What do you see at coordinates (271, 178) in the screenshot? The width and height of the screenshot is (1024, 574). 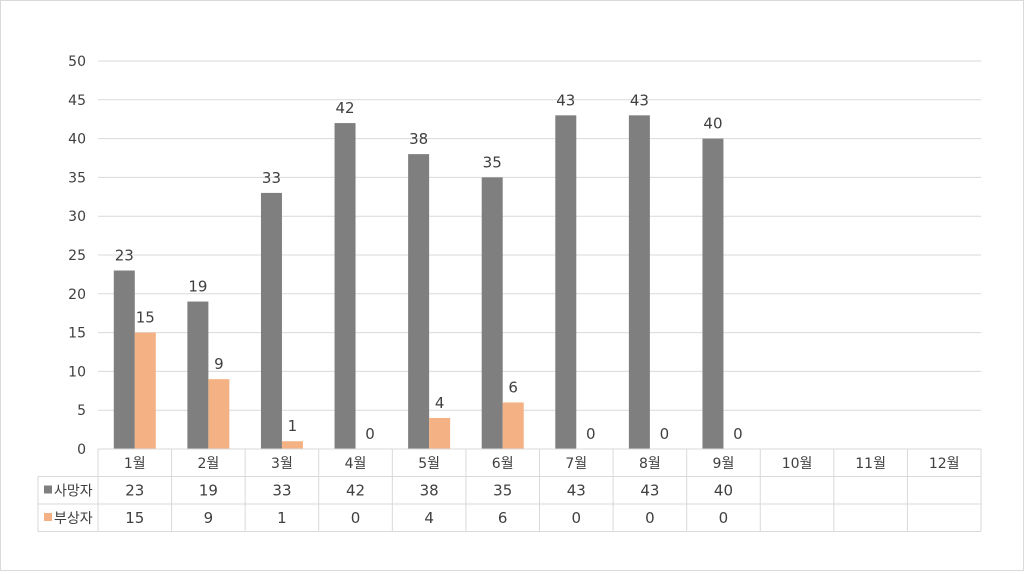 I see `data-label-사망자-3월: 33` at bounding box center [271, 178].